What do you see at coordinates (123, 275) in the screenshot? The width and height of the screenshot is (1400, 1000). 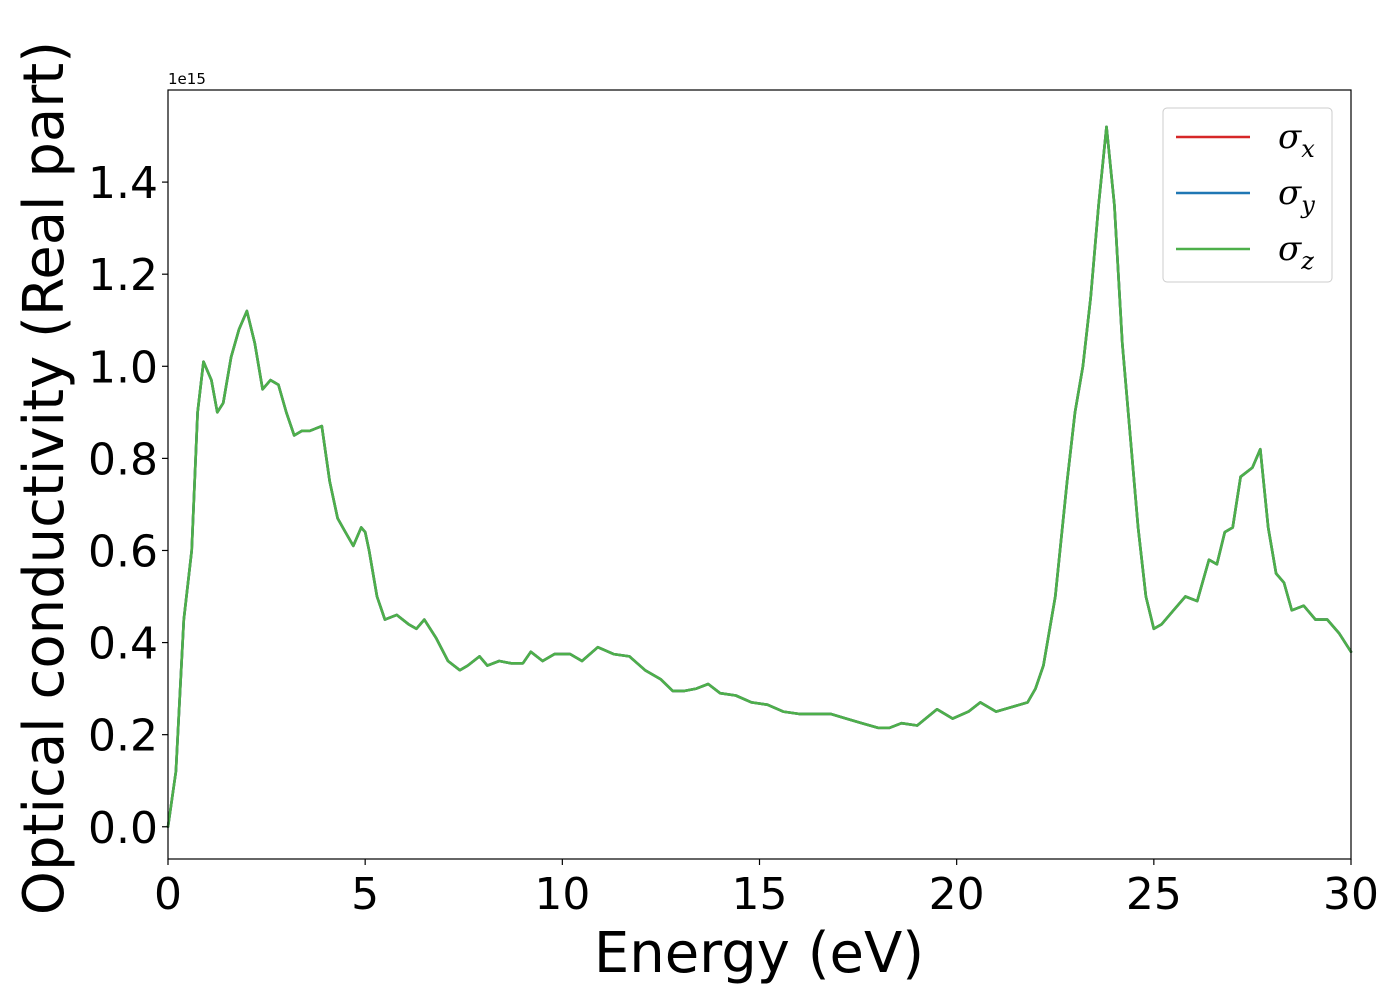 I see `y-tick-label: 1.2` at bounding box center [123, 275].